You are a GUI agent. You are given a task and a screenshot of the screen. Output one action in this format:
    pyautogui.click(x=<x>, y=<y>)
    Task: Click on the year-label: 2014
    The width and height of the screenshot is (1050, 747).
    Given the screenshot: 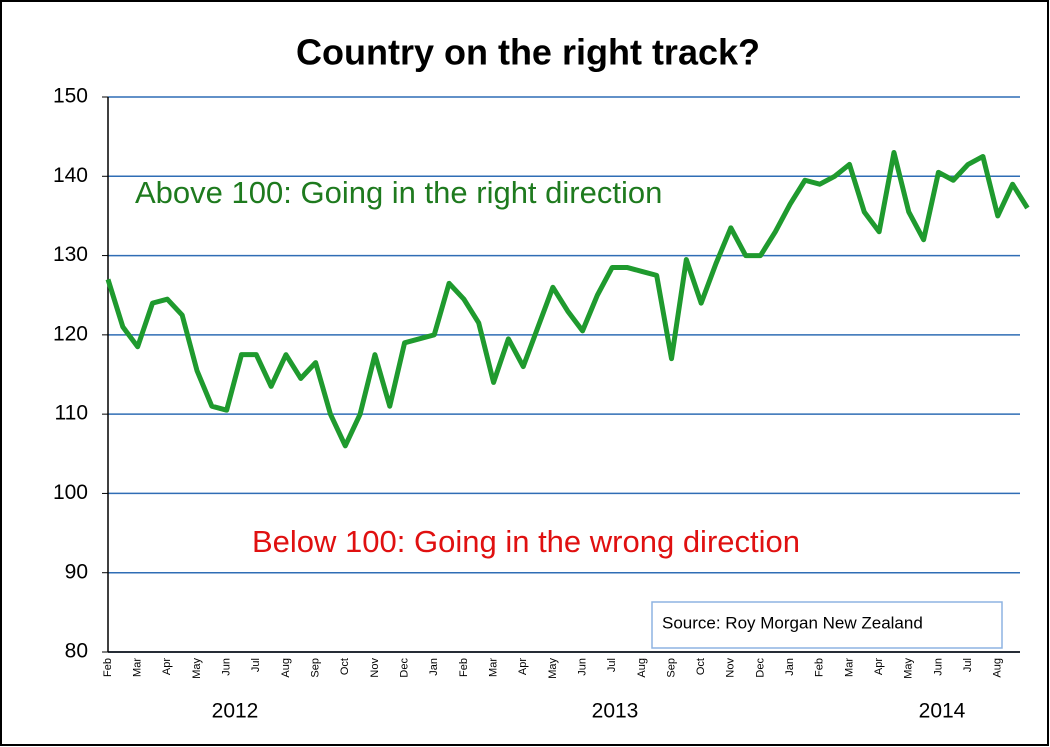 What is the action you would take?
    pyautogui.click(x=942, y=711)
    